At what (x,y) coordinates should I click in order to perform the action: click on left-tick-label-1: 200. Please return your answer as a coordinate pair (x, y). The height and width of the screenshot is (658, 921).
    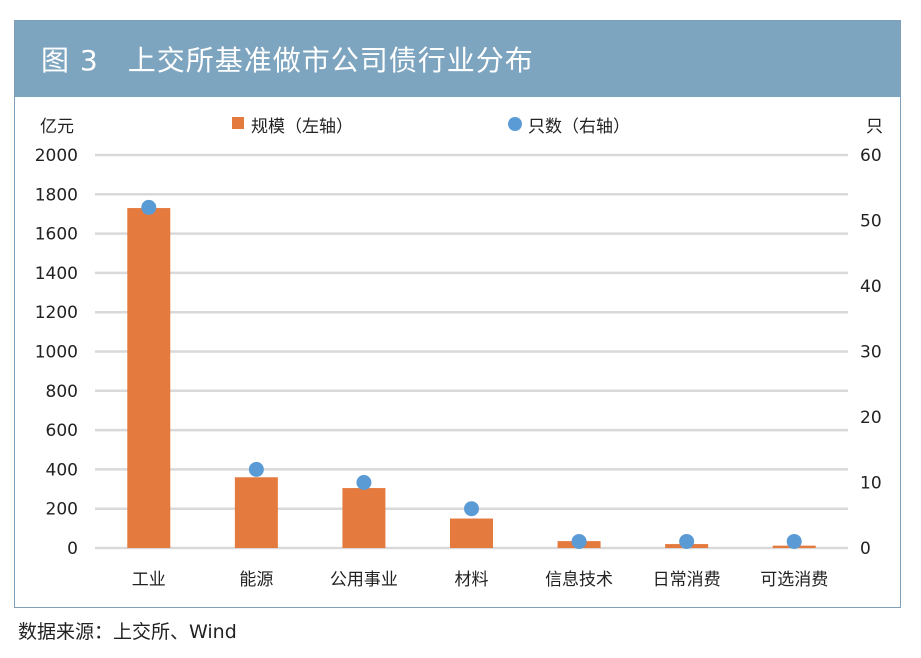
    Looking at the image, I should click on (62, 510).